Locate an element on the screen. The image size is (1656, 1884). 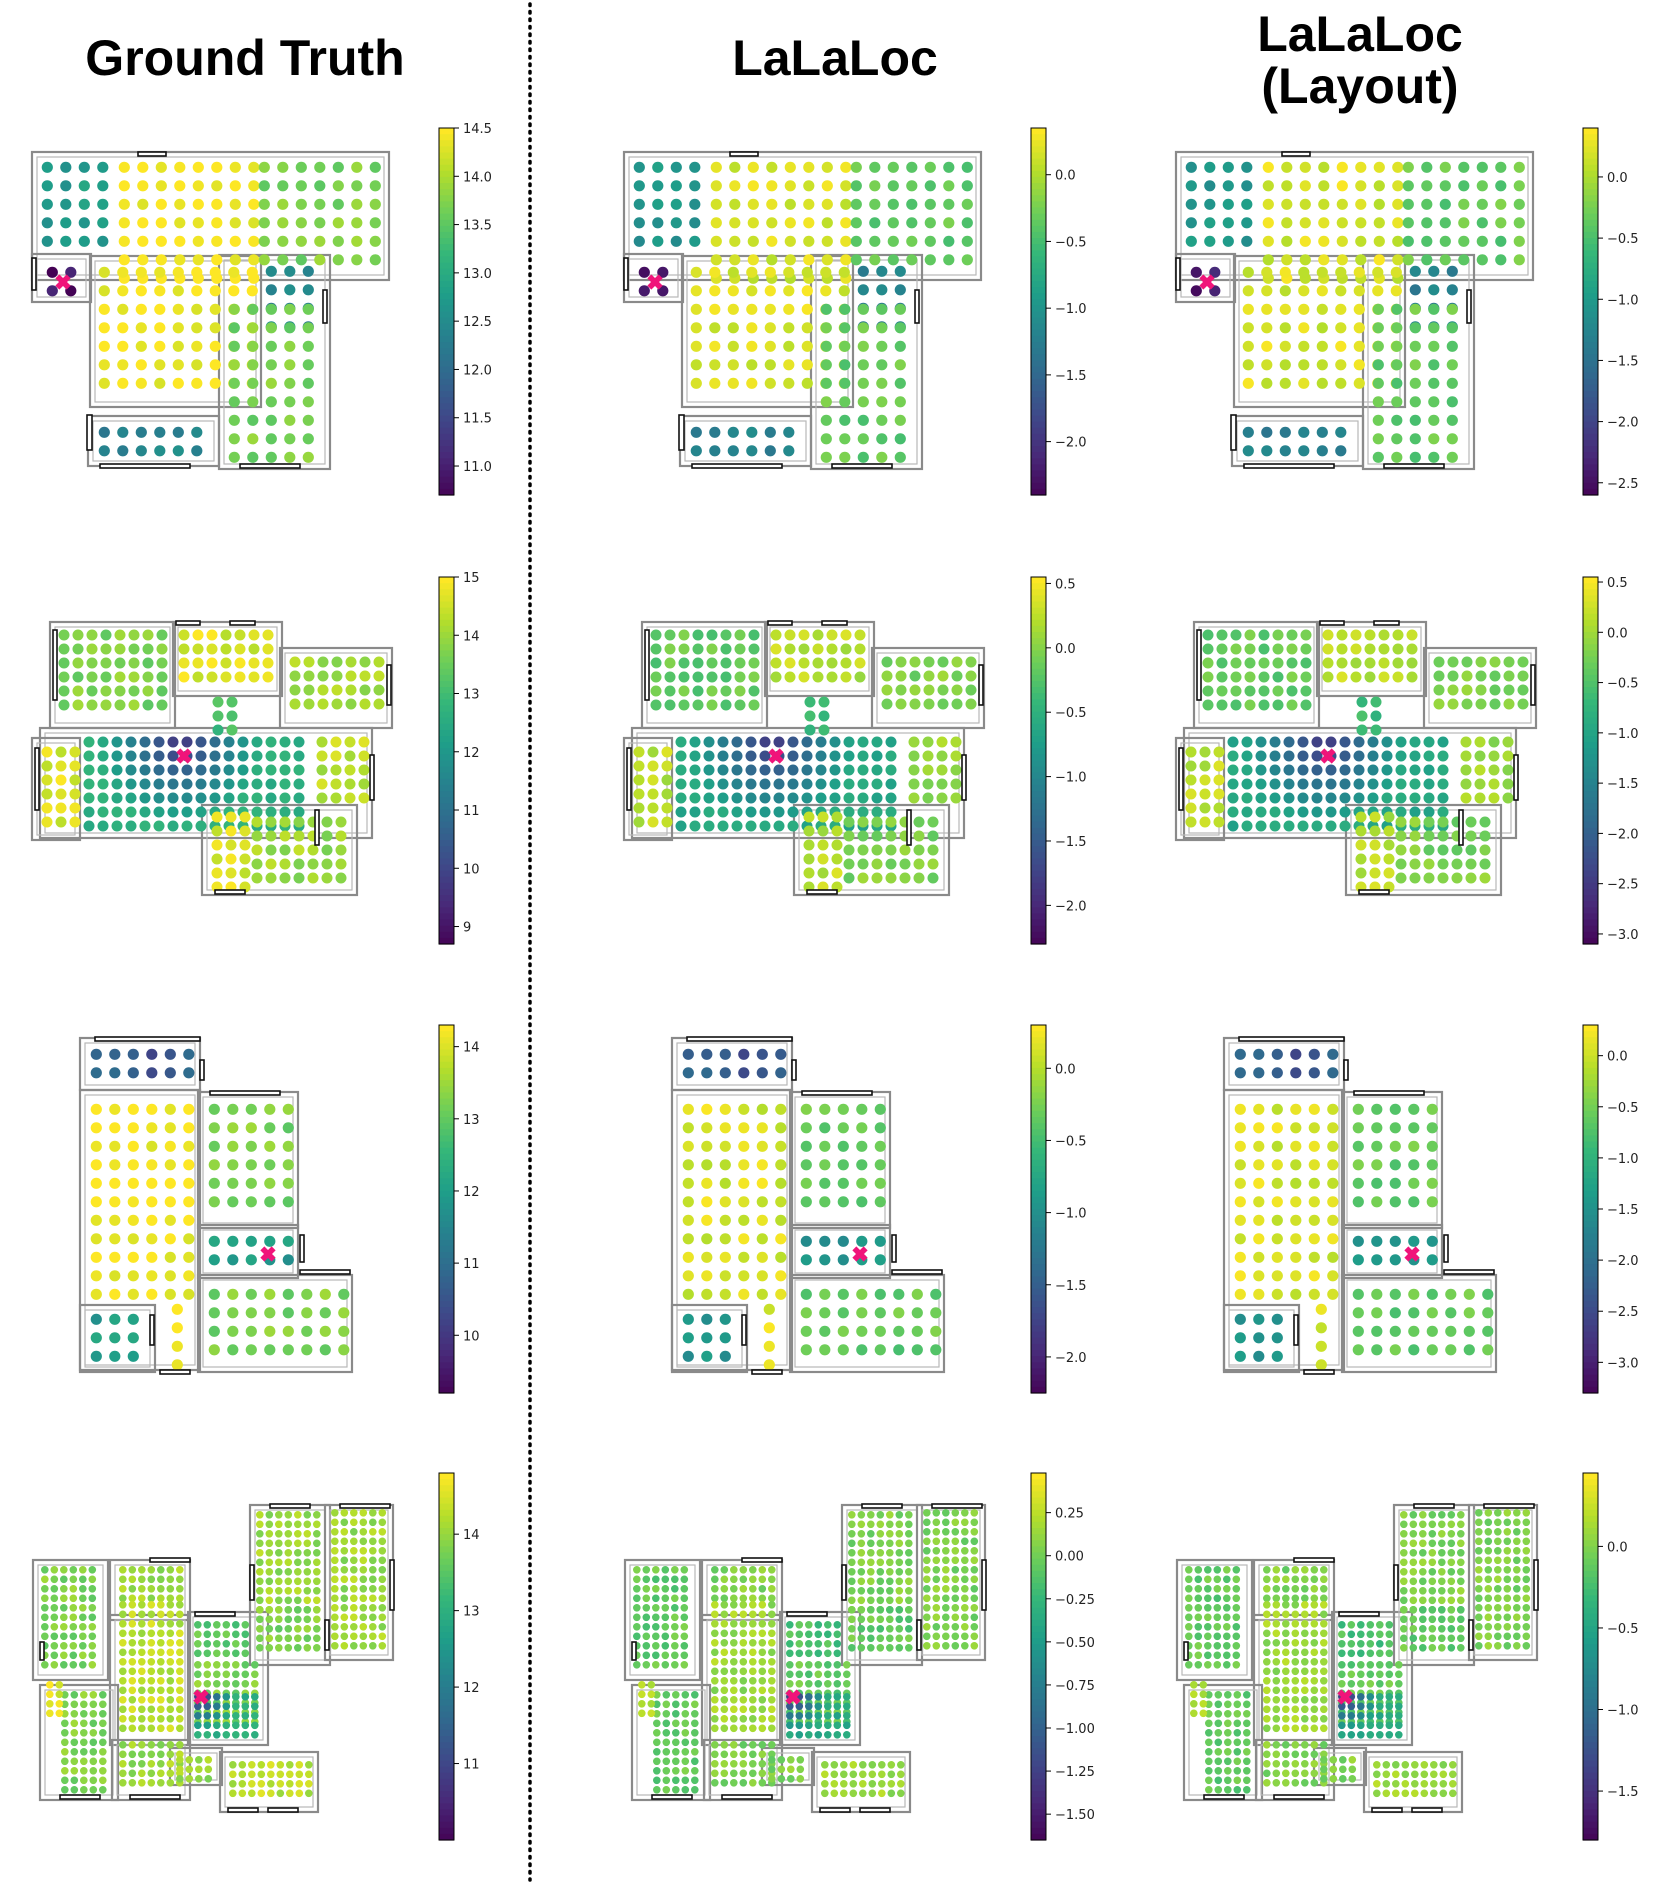
colorbar-tick-label: −1.0 is located at coordinates (1071, 778).